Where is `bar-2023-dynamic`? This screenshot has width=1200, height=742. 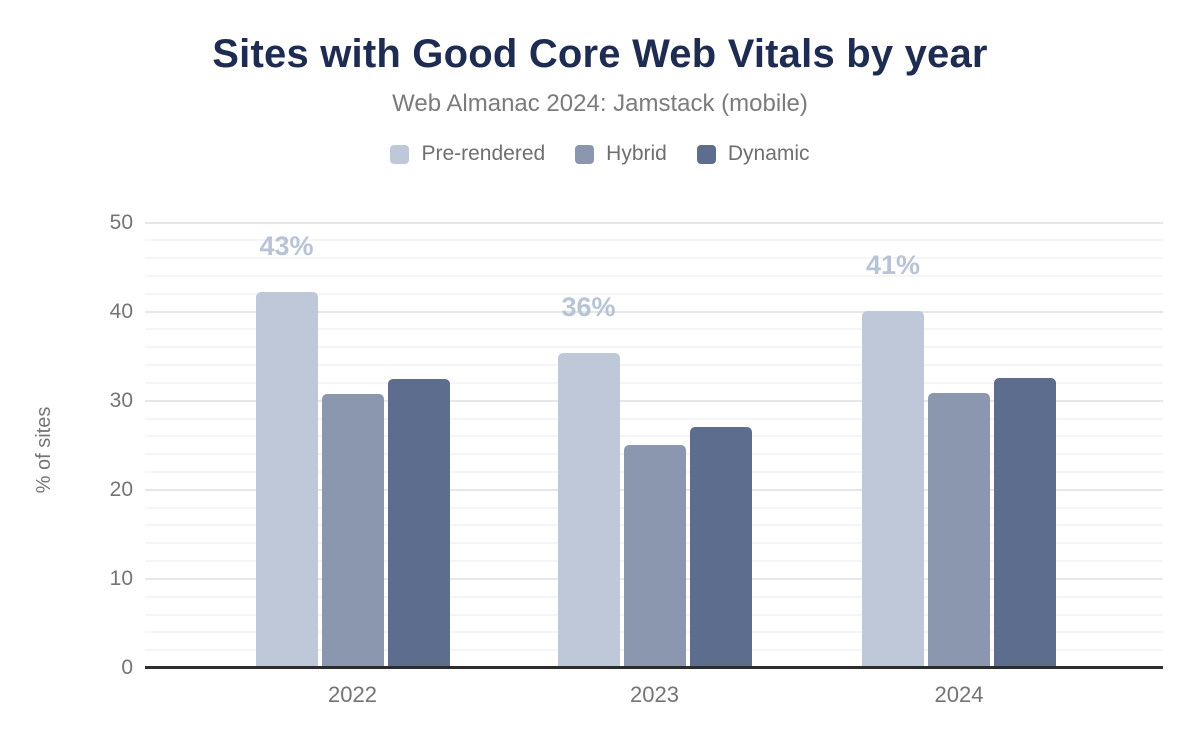 bar-2023-dynamic is located at coordinates (720, 547).